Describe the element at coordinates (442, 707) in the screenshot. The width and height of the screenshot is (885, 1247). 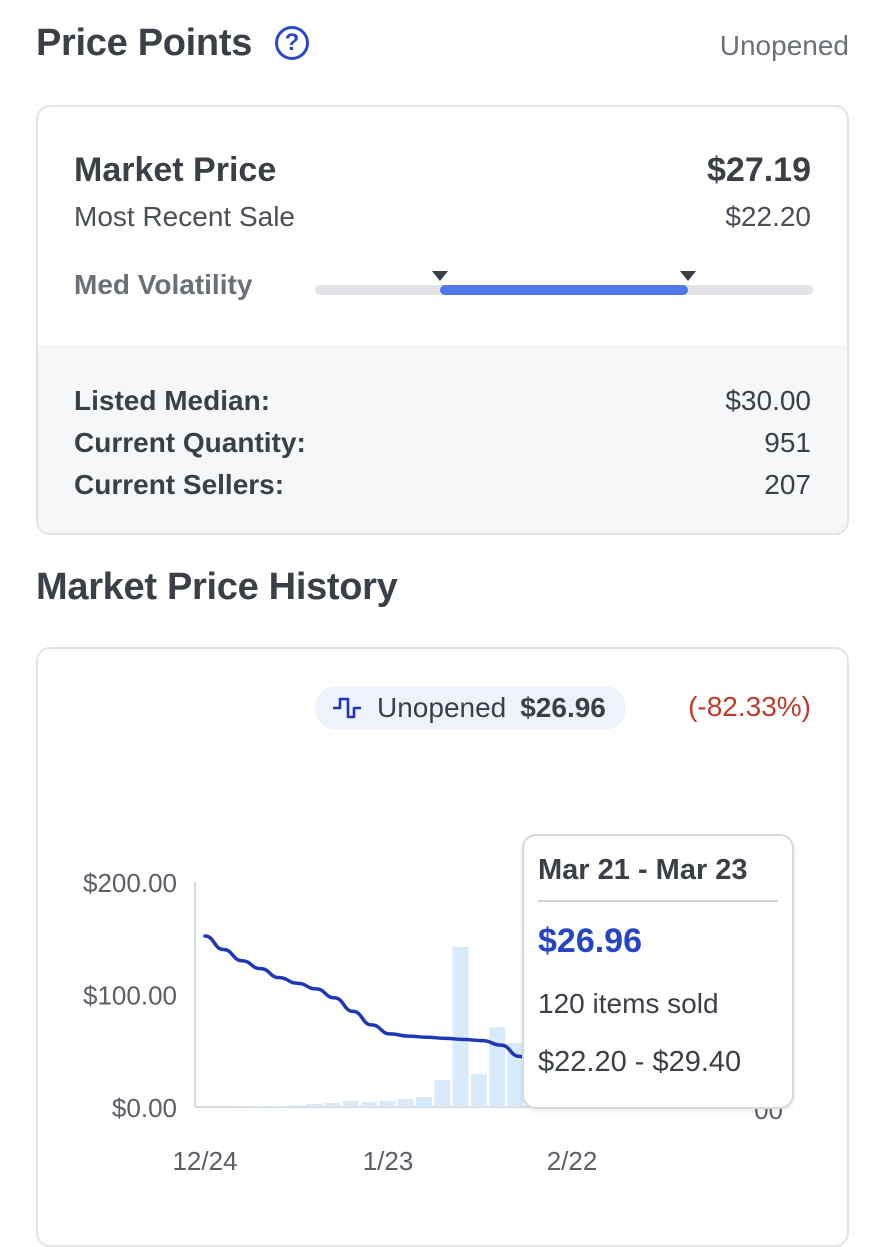
I see `legend-name: Unopened` at that location.